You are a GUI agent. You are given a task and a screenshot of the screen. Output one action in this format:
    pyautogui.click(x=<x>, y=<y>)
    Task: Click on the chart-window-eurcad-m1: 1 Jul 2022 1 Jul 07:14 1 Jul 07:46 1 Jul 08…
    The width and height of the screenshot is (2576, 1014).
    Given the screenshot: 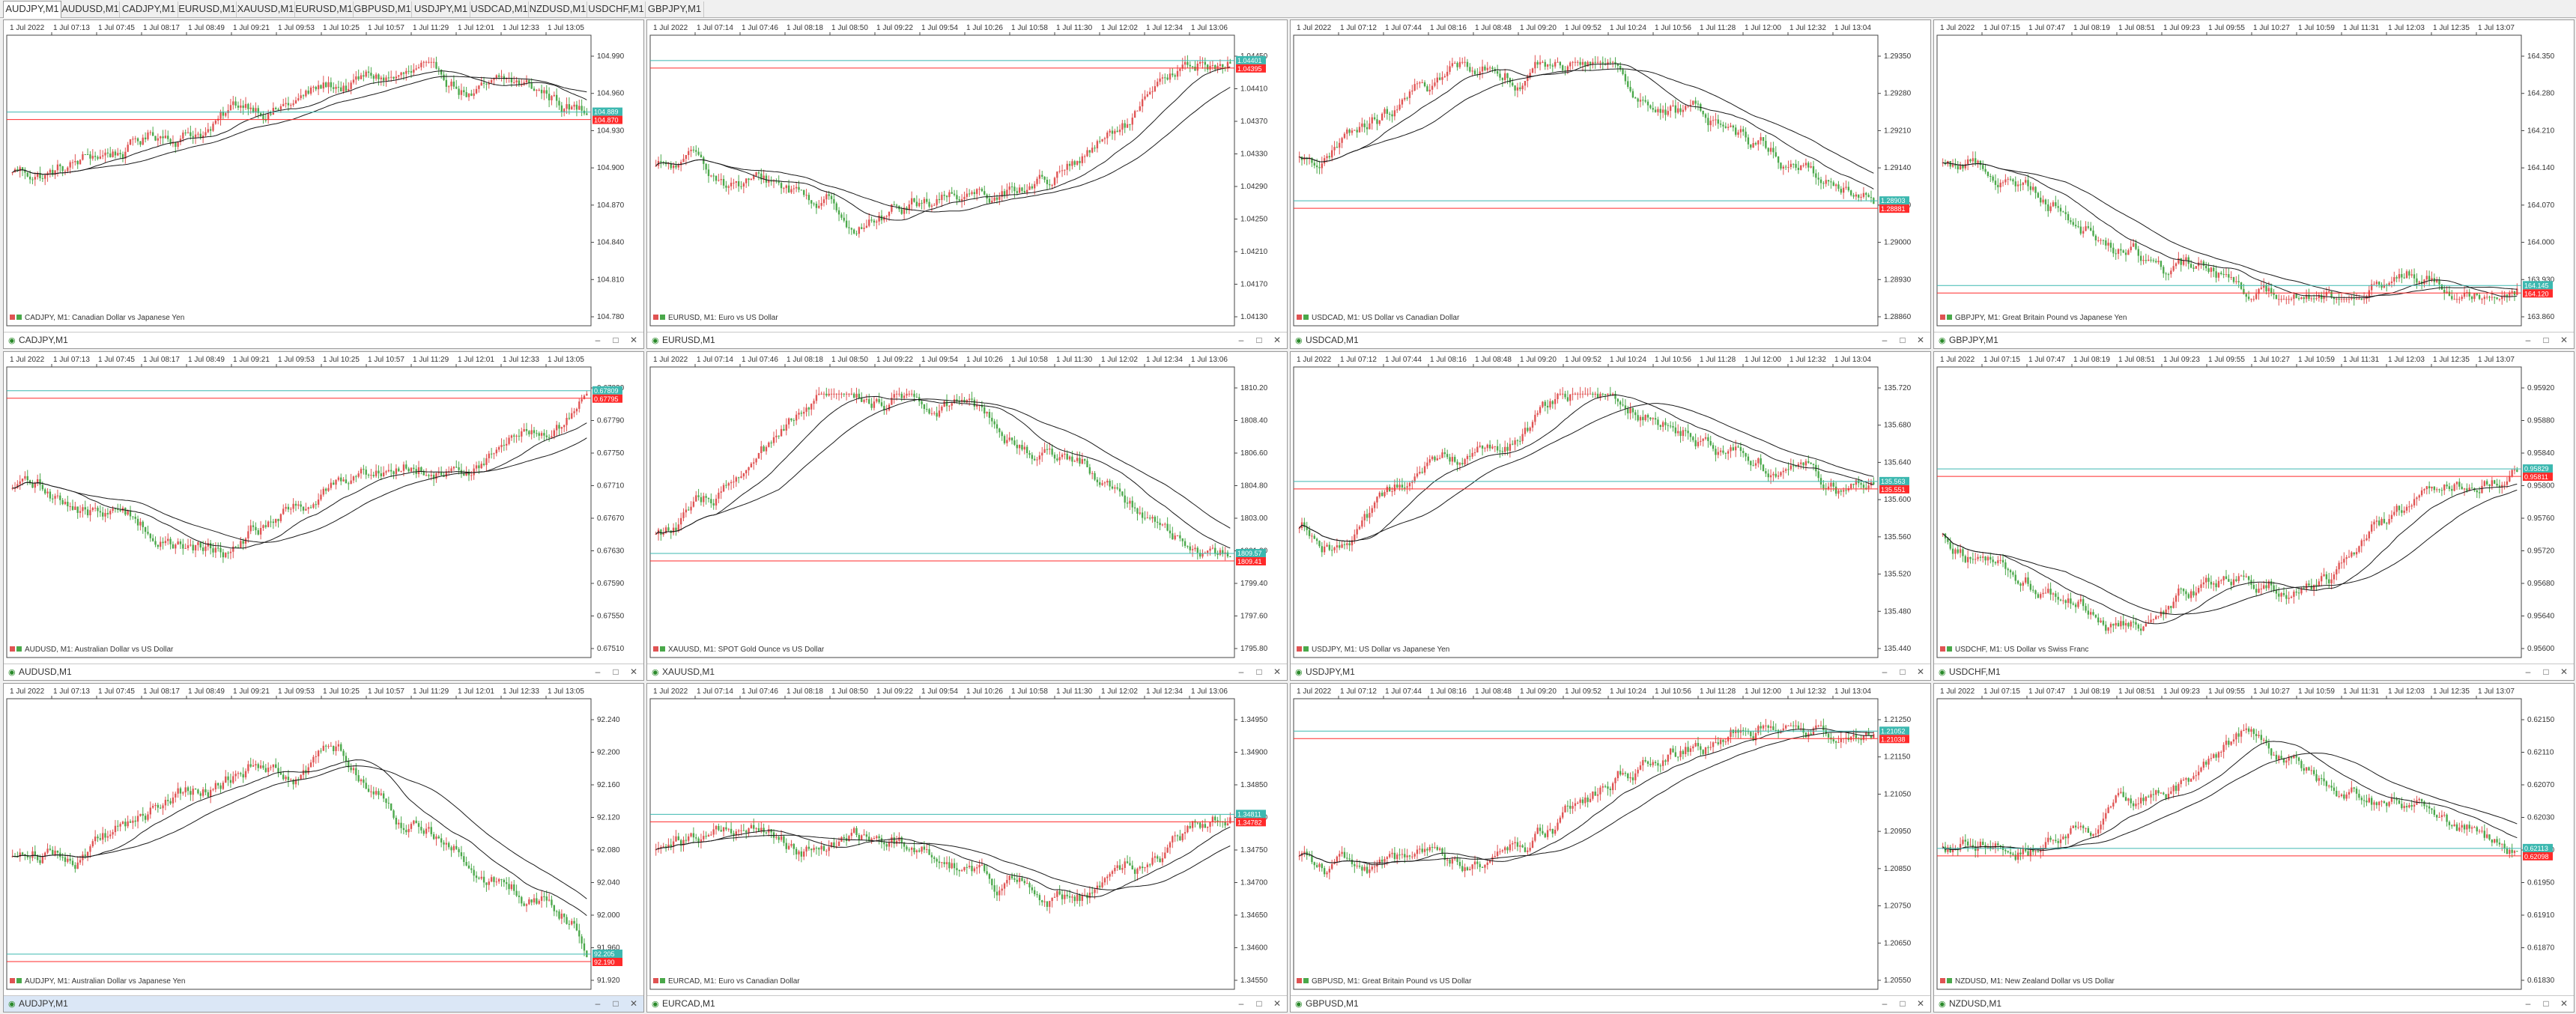 What is the action you would take?
    pyautogui.click(x=967, y=848)
    